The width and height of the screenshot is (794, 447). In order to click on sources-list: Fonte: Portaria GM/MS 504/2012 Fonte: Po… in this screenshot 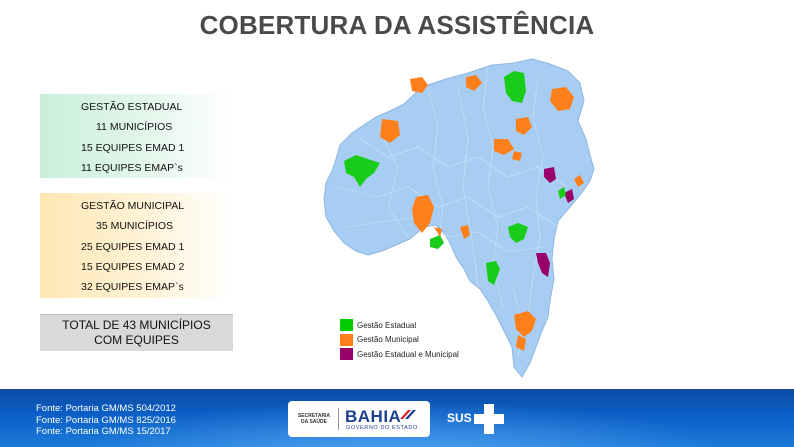, I will do `click(106, 420)`.